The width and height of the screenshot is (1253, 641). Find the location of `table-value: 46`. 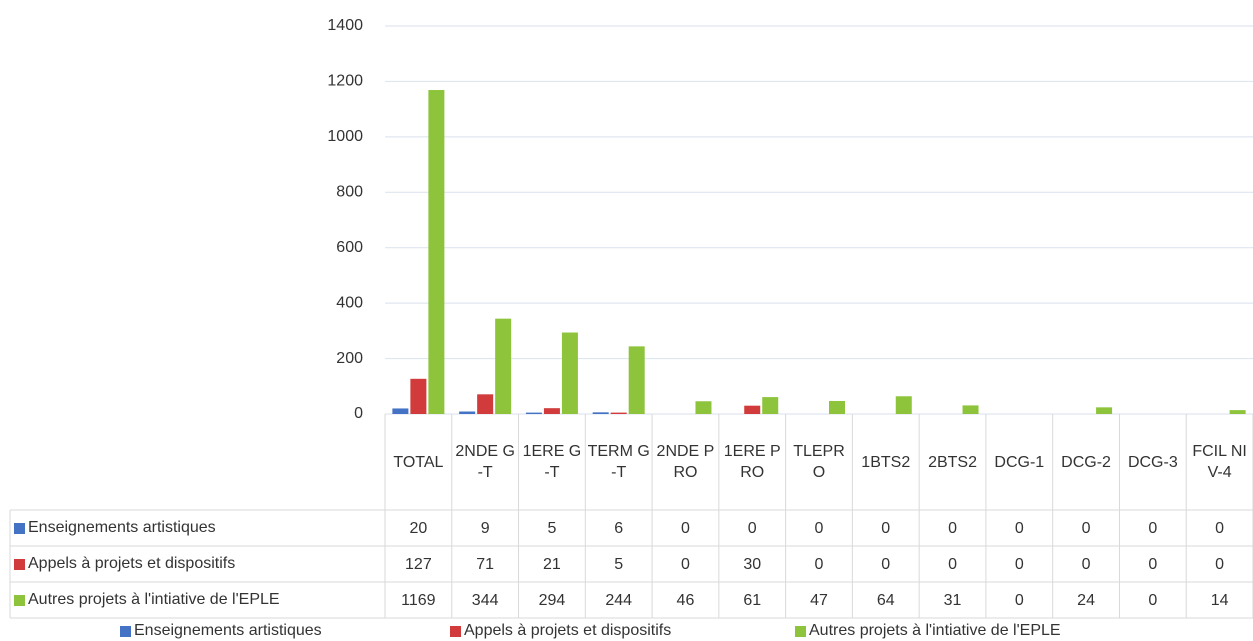

table-value: 46 is located at coordinates (685, 600).